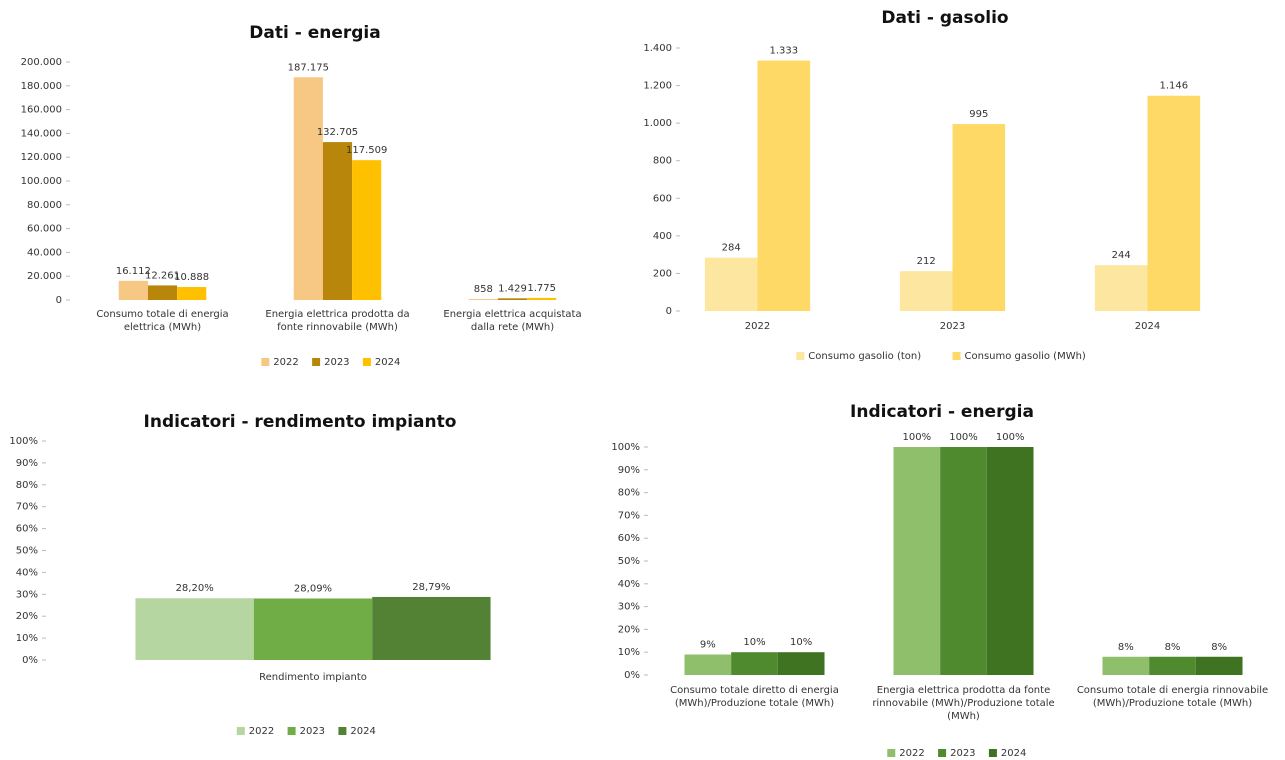 Image resolution: width=1285 pixels, height=760 pixels. I want to click on x-tick-label: 2023, so click(952, 326).